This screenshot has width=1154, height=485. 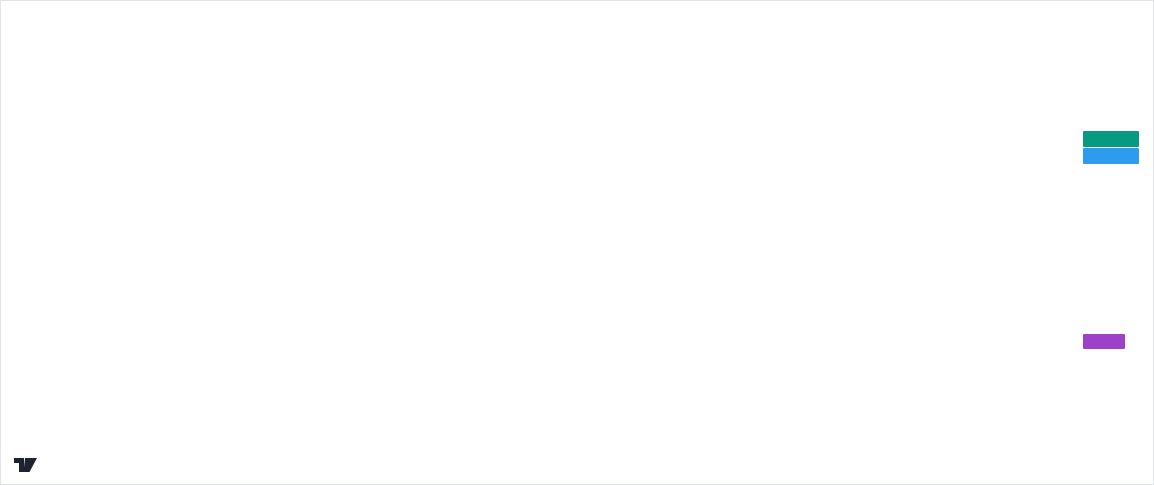 I want to click on rsi-legend, so click(x=19, y=299).